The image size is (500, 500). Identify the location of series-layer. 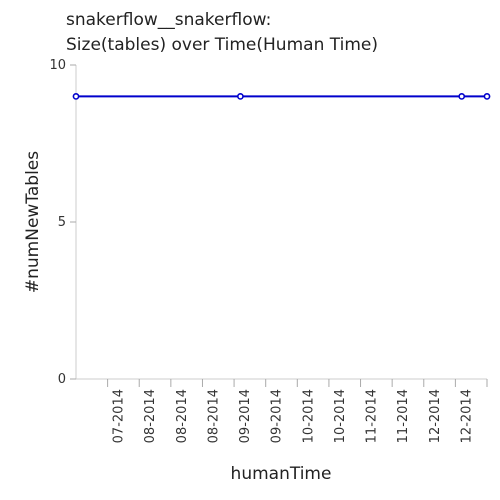
(281, 96).